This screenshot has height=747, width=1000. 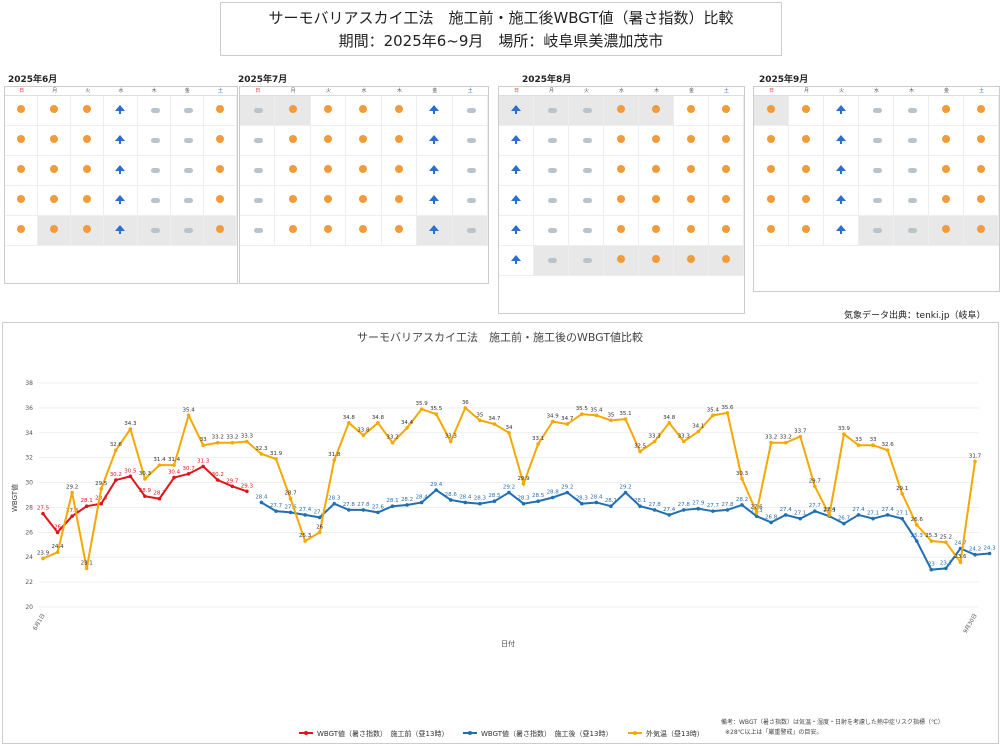 What do you see at coordinates (582, 409) in the screenshot?
I see `data-label: 35.5` at bounding box center [582, 409].